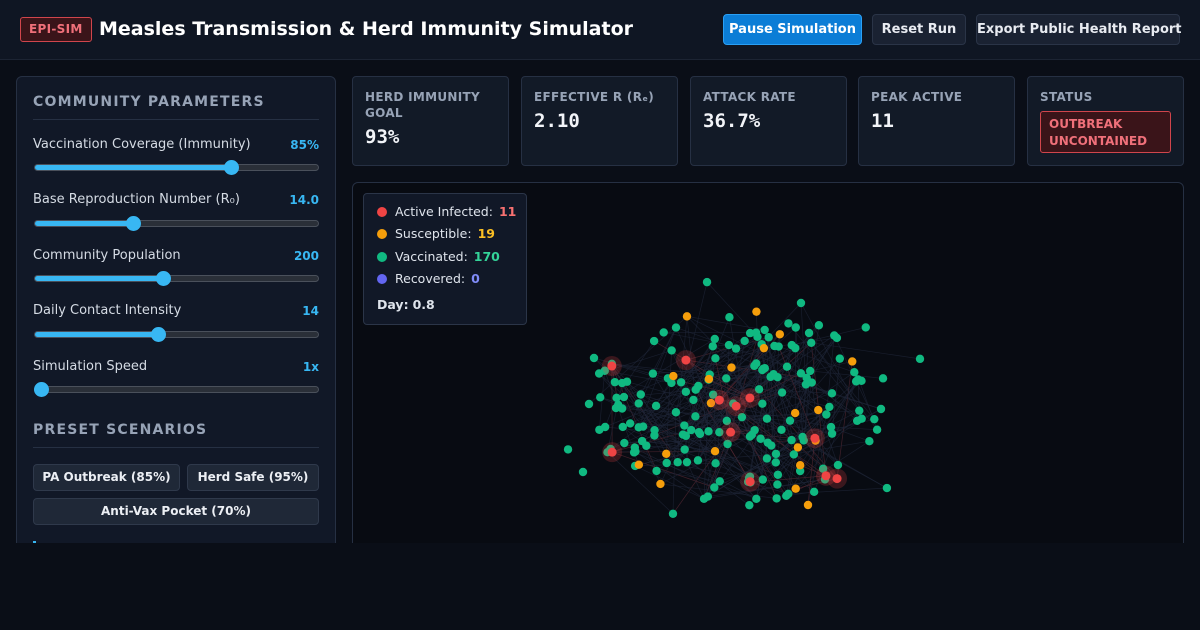  What do you see at coordinates (176, 167) in the screenshot?
I see `vaccination-coverage-slider` at bounding box center [176, 167].